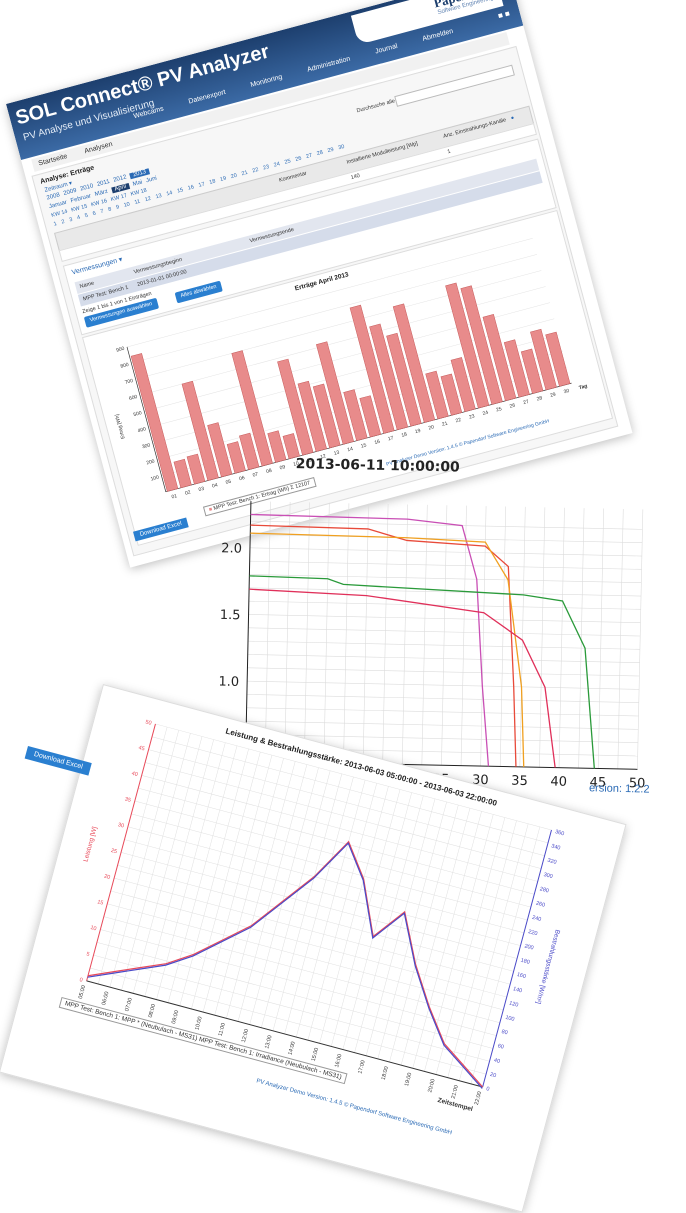 Image resolution: width=686 pixels, height=1213 pixels. Describe the element at coordinates (120, 179) in the screenshot. I see `year-2012: 2012` at that location.